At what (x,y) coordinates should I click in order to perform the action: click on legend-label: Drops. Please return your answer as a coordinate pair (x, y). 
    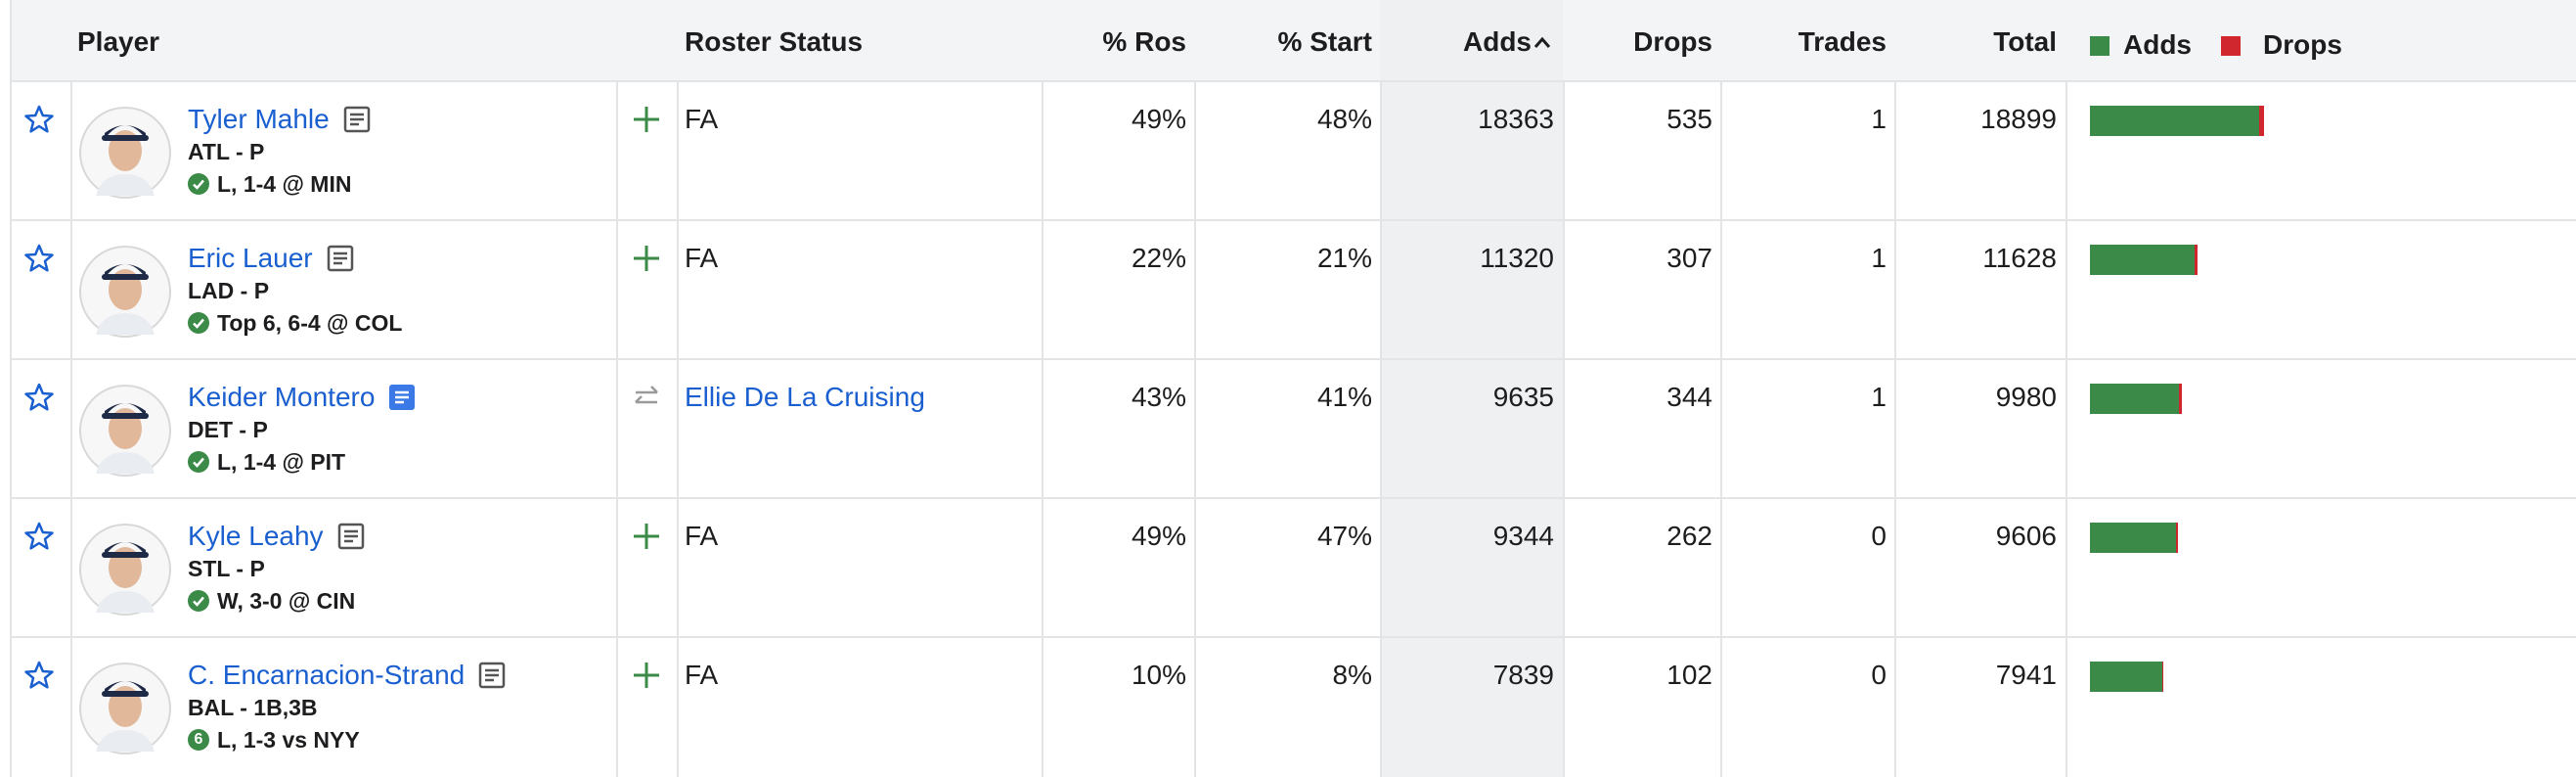
    Looking at the image, I should click on (2302, 44).